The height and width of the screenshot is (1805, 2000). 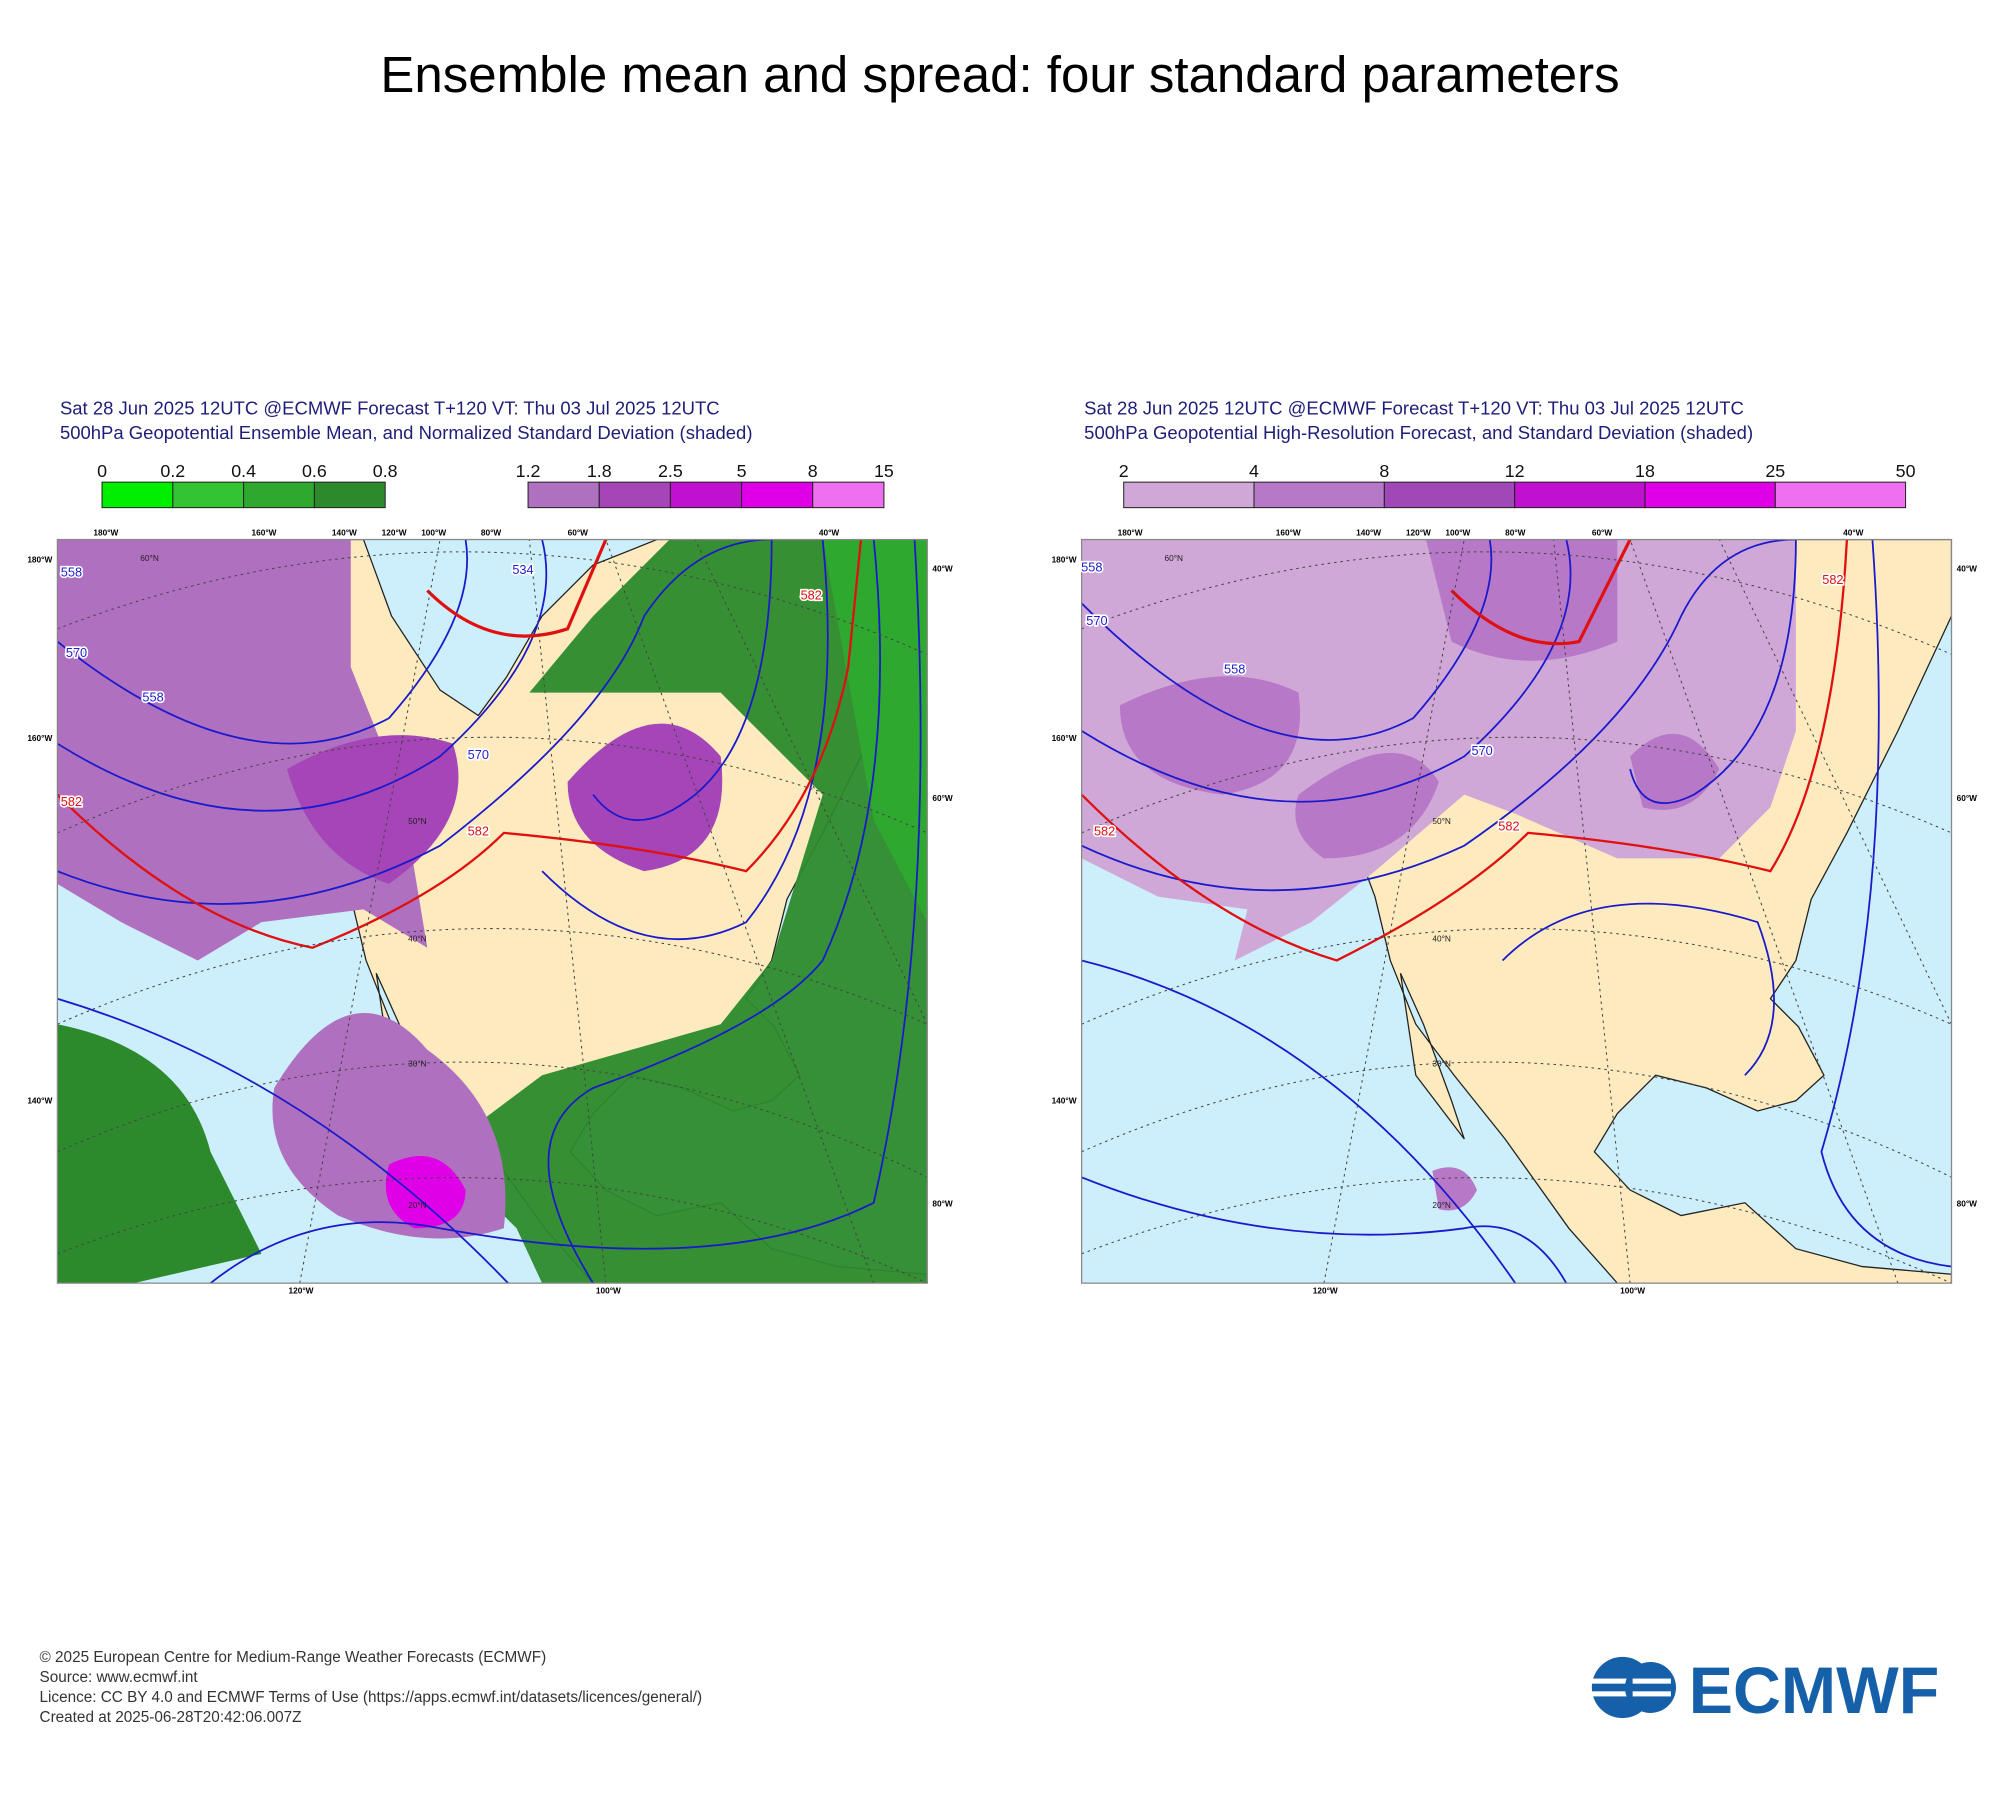 I want to click on colorbar-label: 5, so click(x=742, y=471).